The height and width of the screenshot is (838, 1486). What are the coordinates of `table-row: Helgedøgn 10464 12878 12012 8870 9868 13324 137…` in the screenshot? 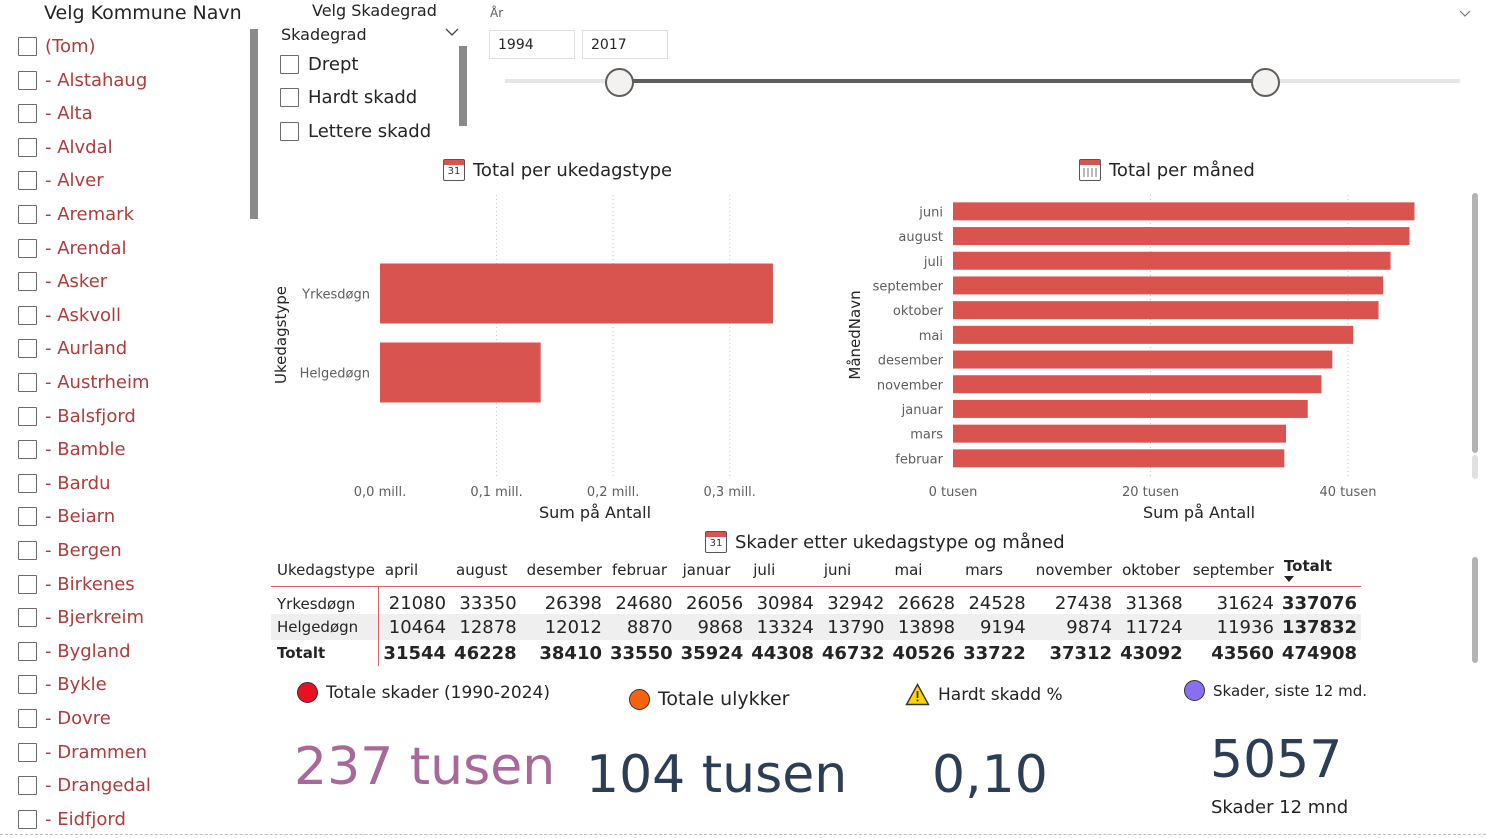 It's located at (816, 627).